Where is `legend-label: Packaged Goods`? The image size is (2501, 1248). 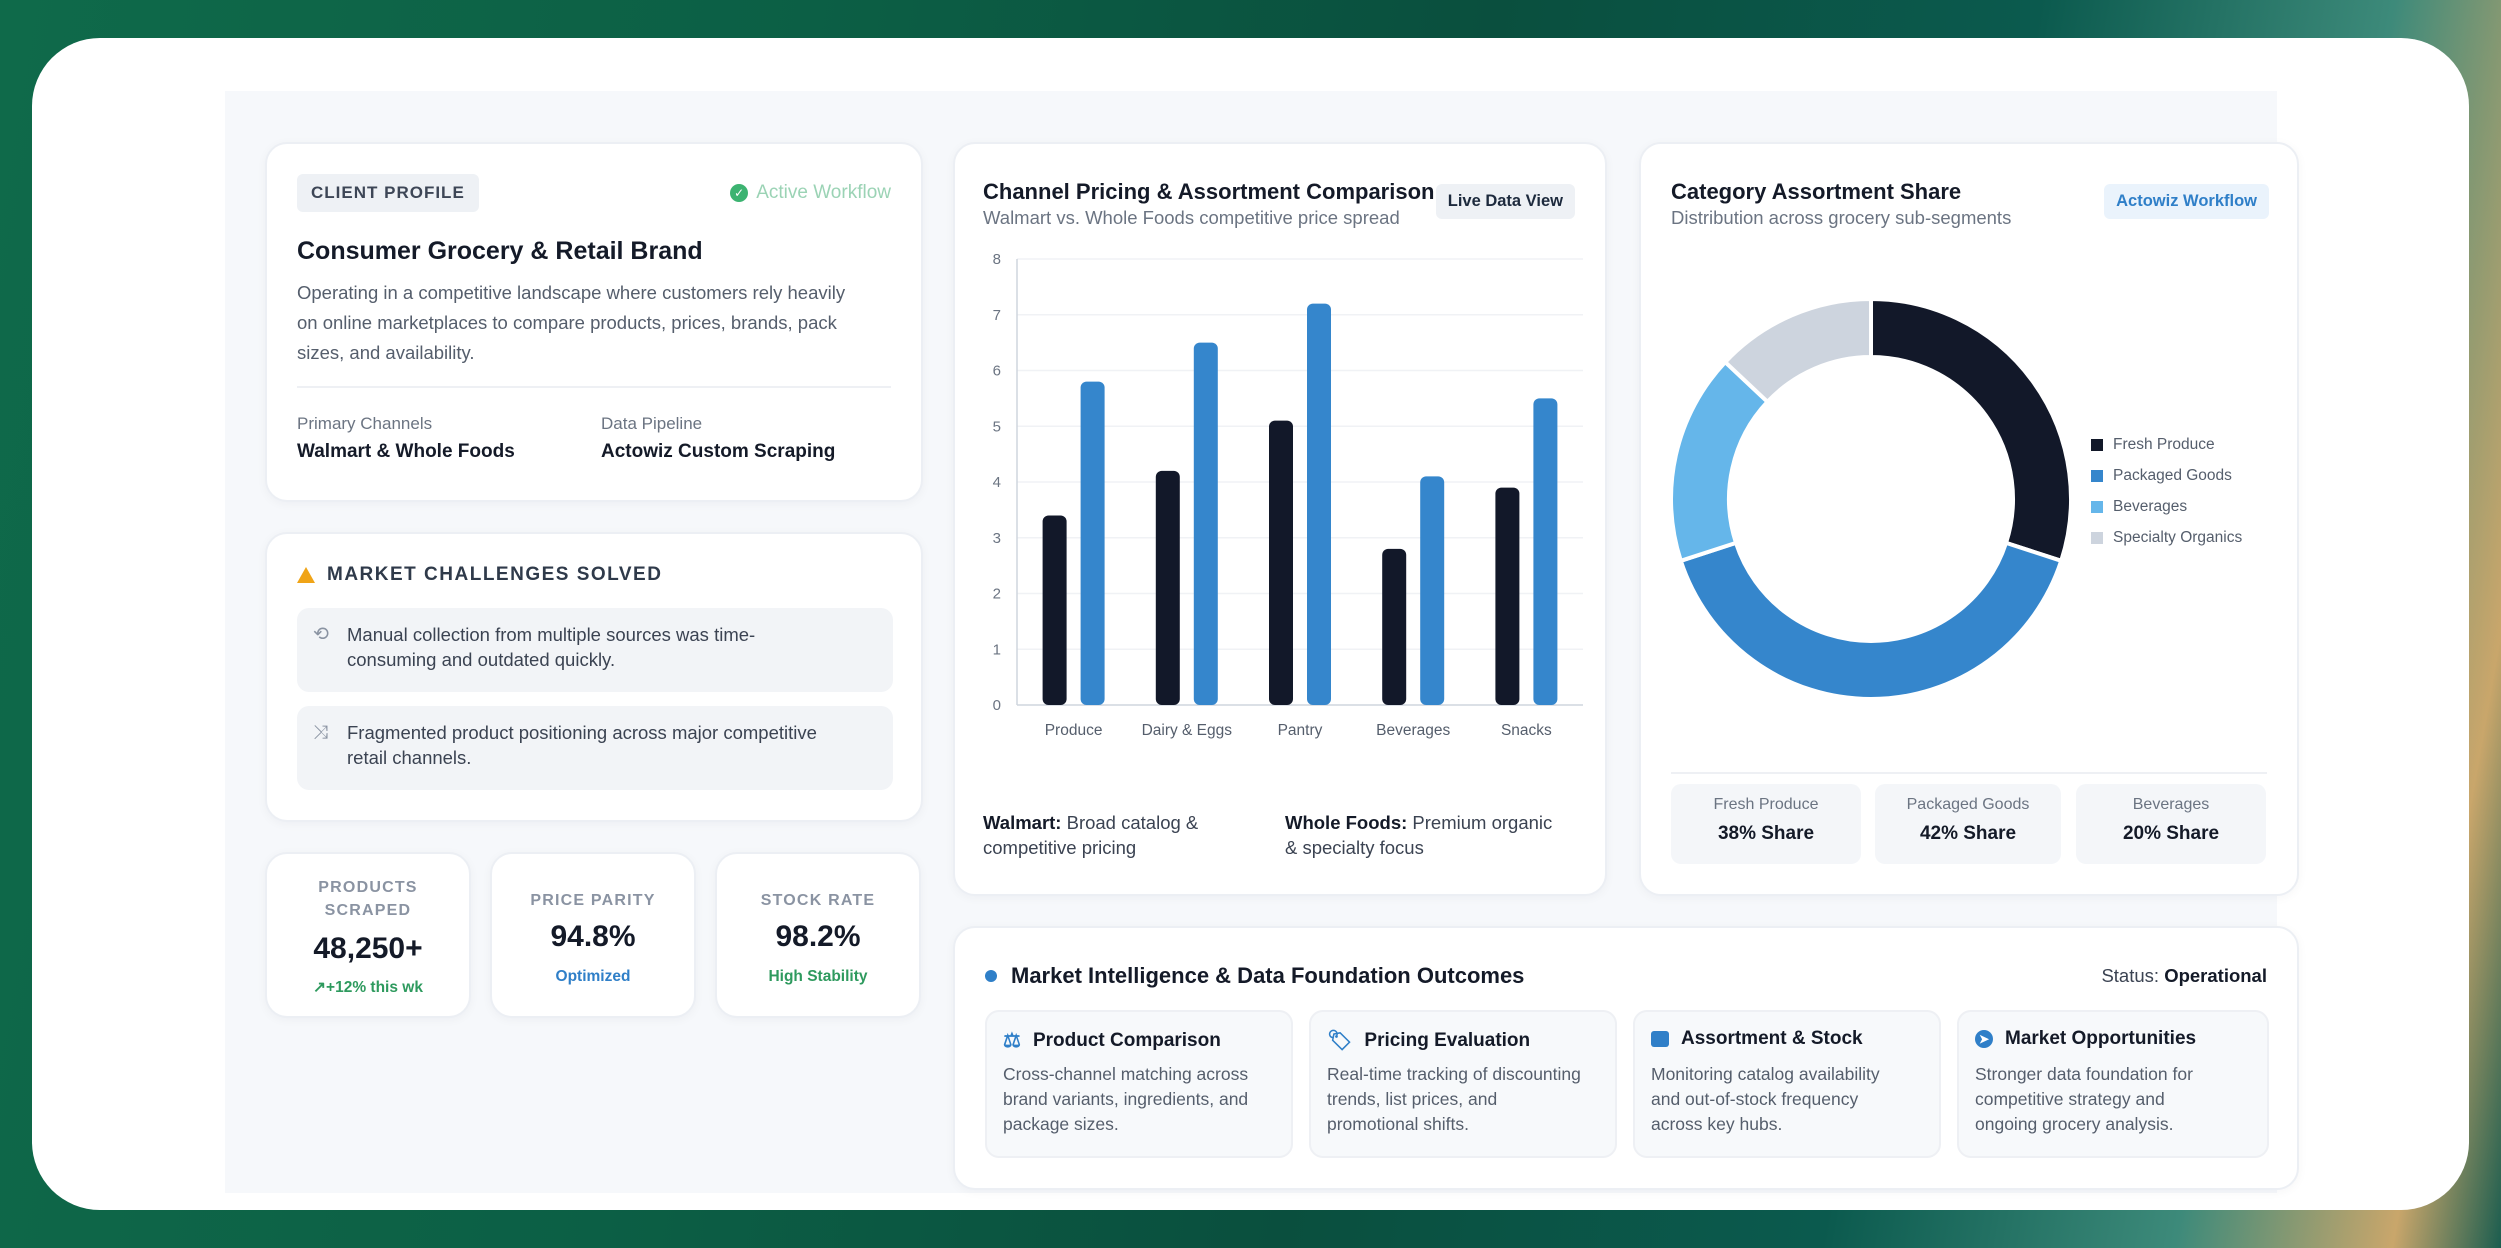
legend-label: Packaged Goods is located at coordinates (2172, 475).